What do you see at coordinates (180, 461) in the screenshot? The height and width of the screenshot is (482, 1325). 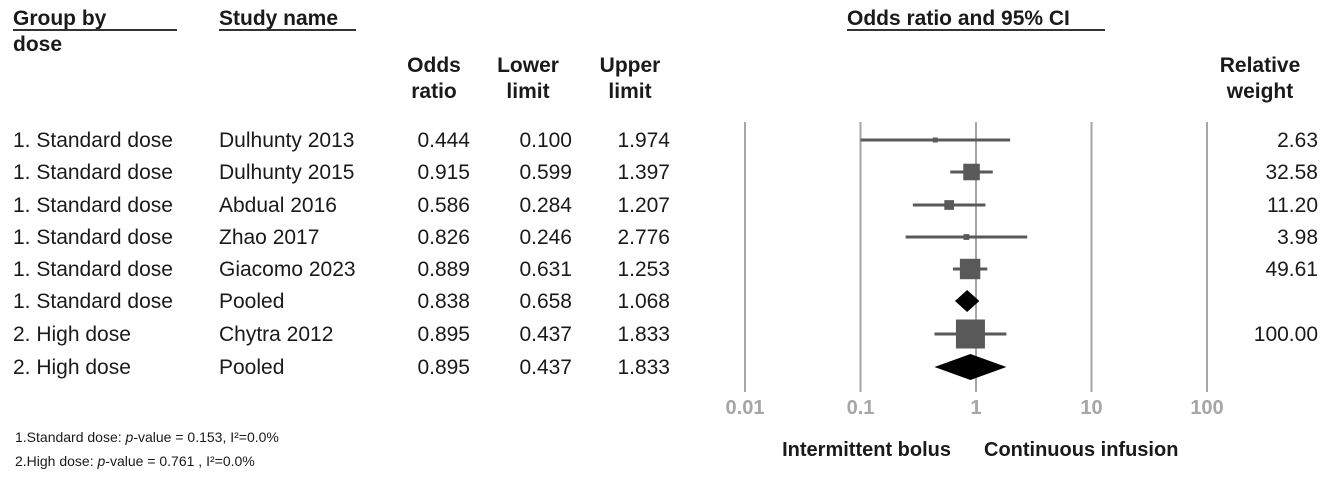 I see `footnote-2-rest: -value = 0.761 , I²=0.0%` at bounding box center [180, 461].